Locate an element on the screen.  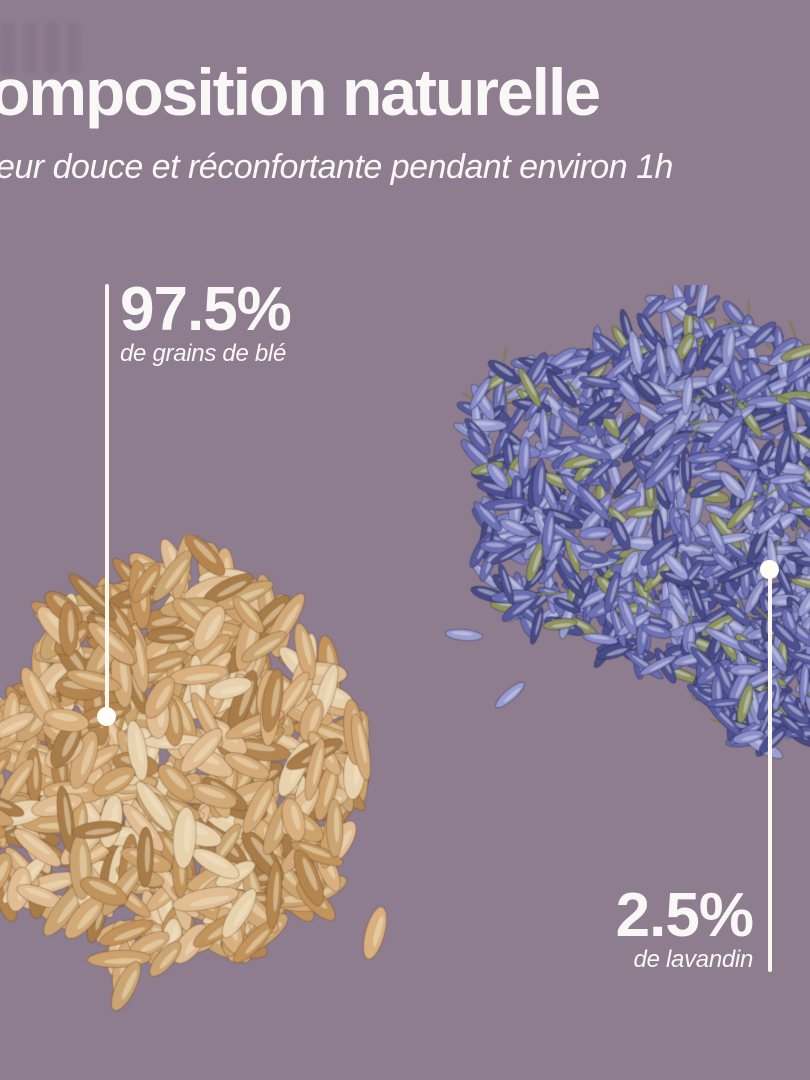
wheat-callout: 97.5% de grains de blé is located at coordinates (206, 321).